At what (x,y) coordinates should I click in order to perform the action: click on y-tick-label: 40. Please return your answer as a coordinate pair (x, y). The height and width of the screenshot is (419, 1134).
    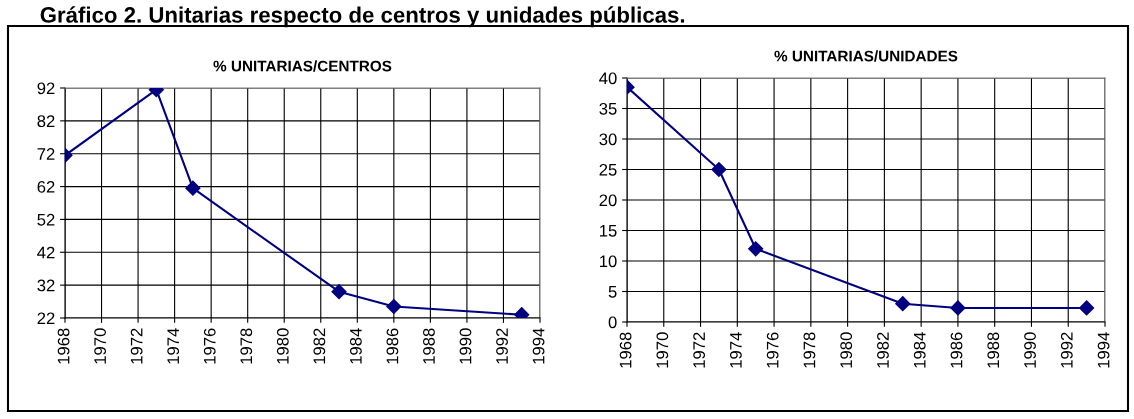
    Looking at the image, I should click on (608, 78).